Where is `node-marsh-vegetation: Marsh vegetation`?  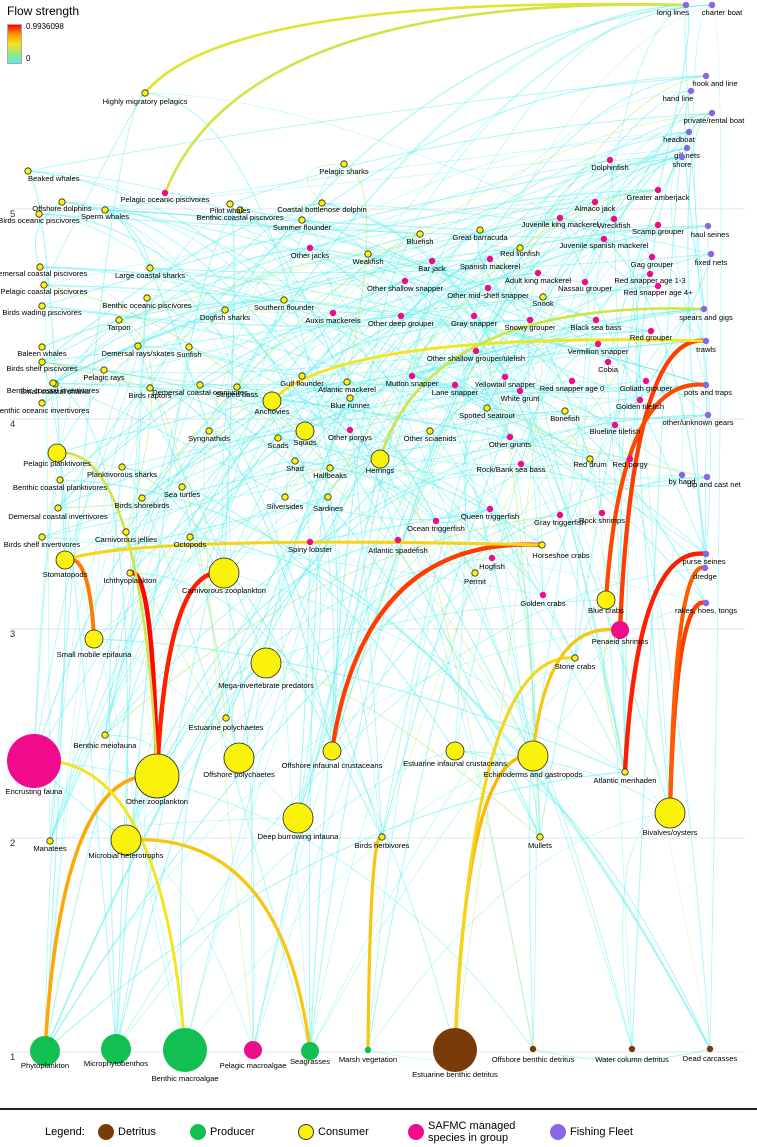
node-marsh-vegetation: Marsh vegetation is located at coordinates (368, 1055).